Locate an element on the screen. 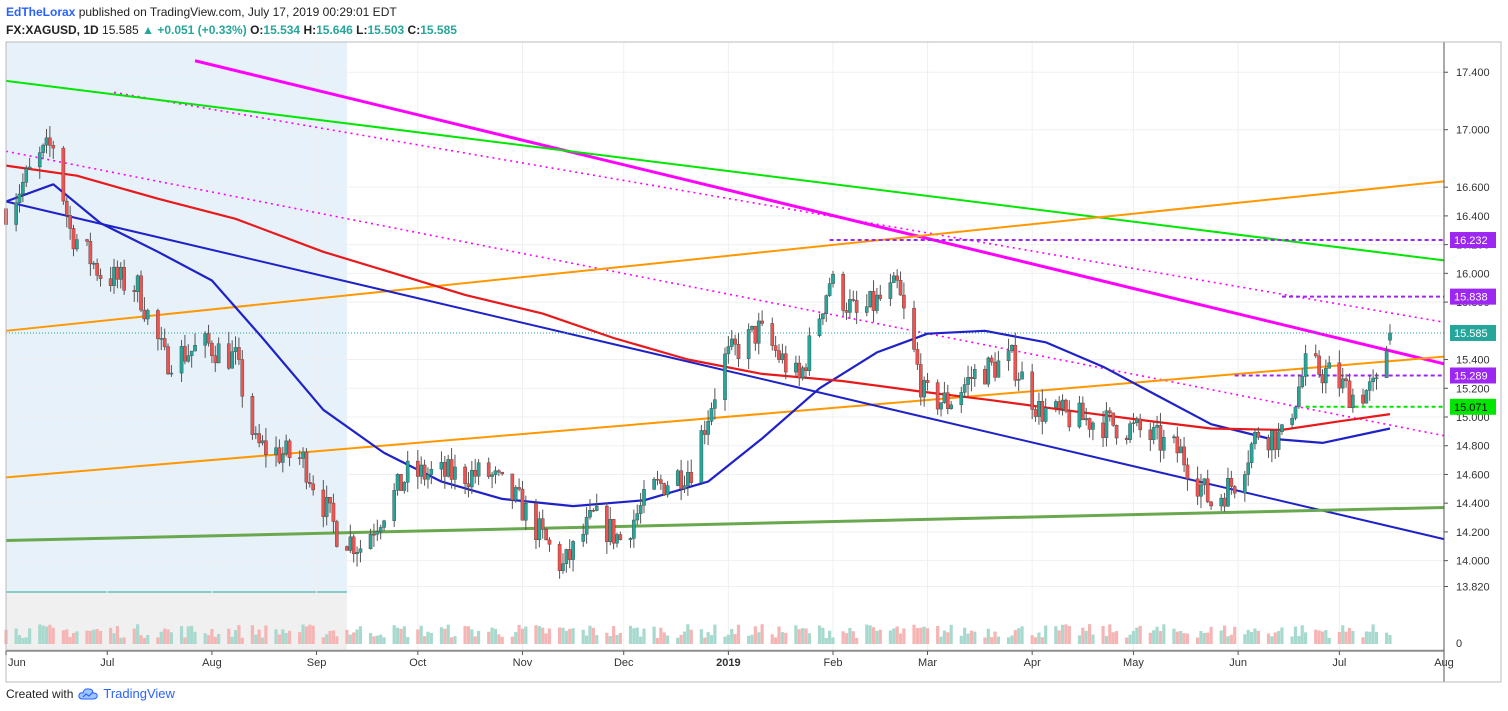 The width and height of the screenshot is (1508, 711). x-tick-label: Apr is located at coordinates (1032, 663).